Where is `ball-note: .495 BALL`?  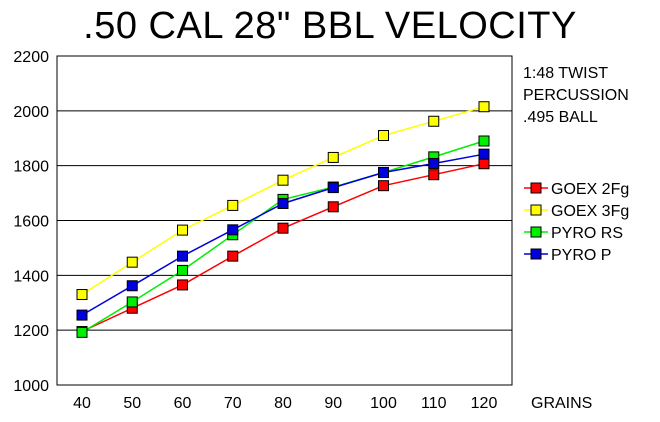
ball-note: .495 BALL is located at coordinates (560, 117).